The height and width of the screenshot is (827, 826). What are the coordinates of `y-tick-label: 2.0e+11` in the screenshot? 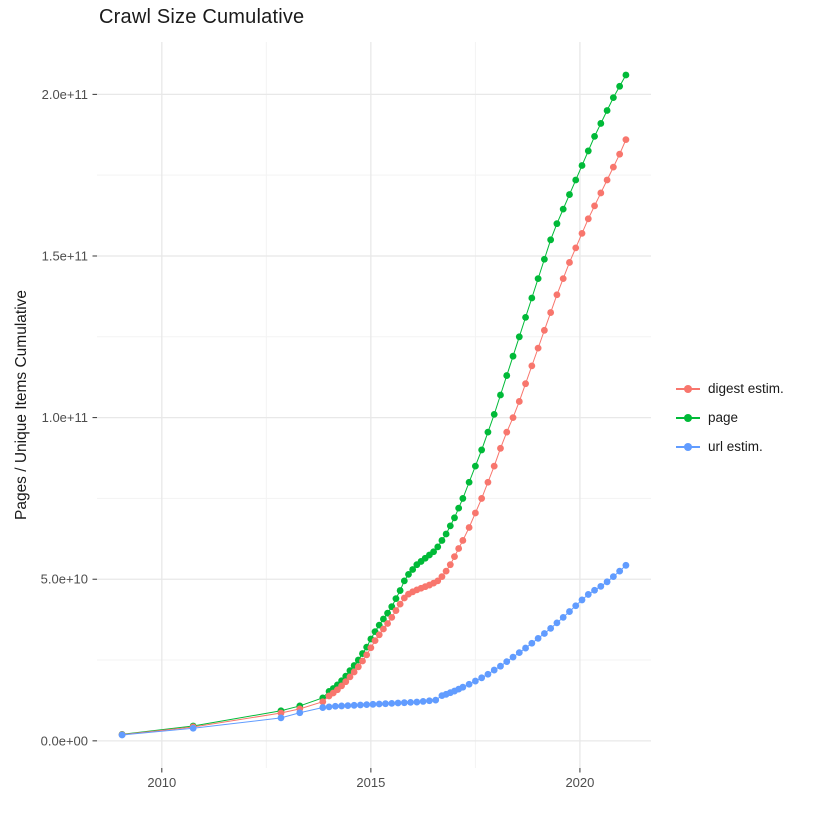 It's located at (65, 94).